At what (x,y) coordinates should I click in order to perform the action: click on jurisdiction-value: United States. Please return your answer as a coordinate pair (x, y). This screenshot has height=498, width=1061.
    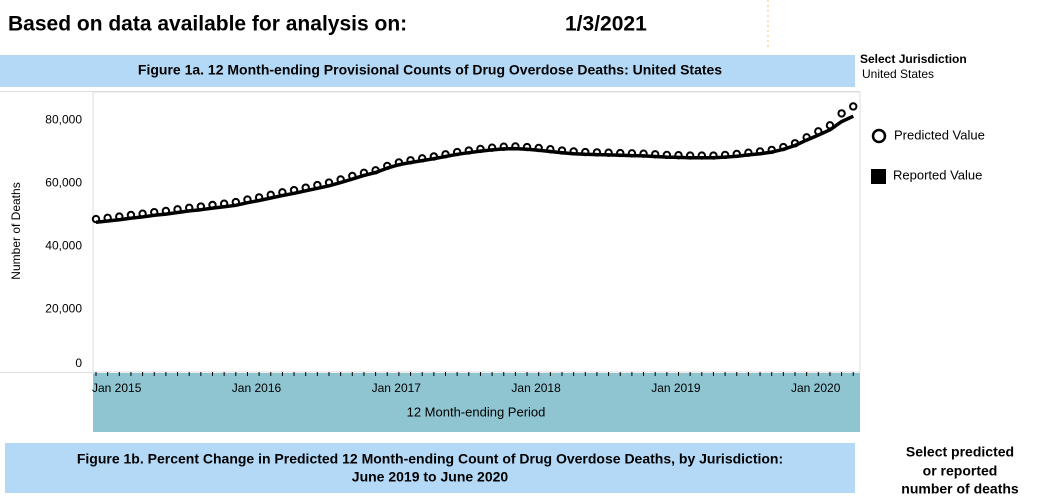
    Looking at the image, I should click on (898, 74).